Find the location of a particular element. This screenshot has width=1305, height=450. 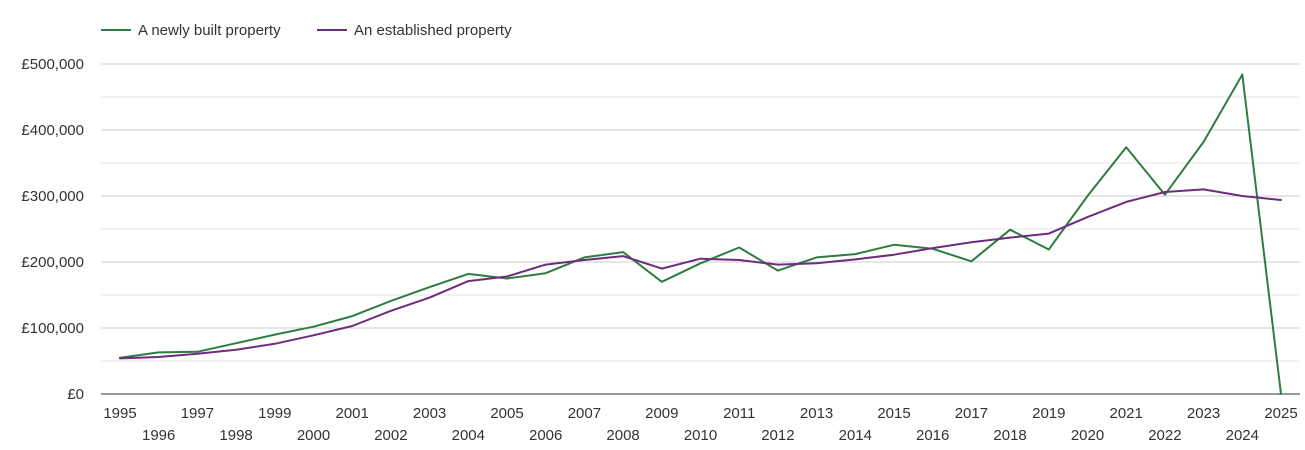

x-tick-label: 2022 is located at coordinates (1164, 435).